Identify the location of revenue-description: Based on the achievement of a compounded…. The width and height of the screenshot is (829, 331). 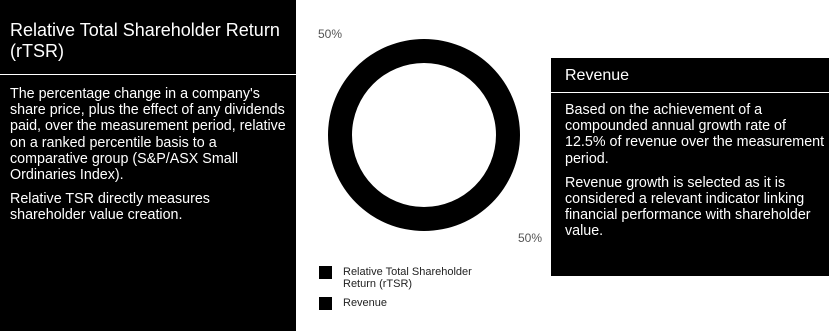
(695, 134).